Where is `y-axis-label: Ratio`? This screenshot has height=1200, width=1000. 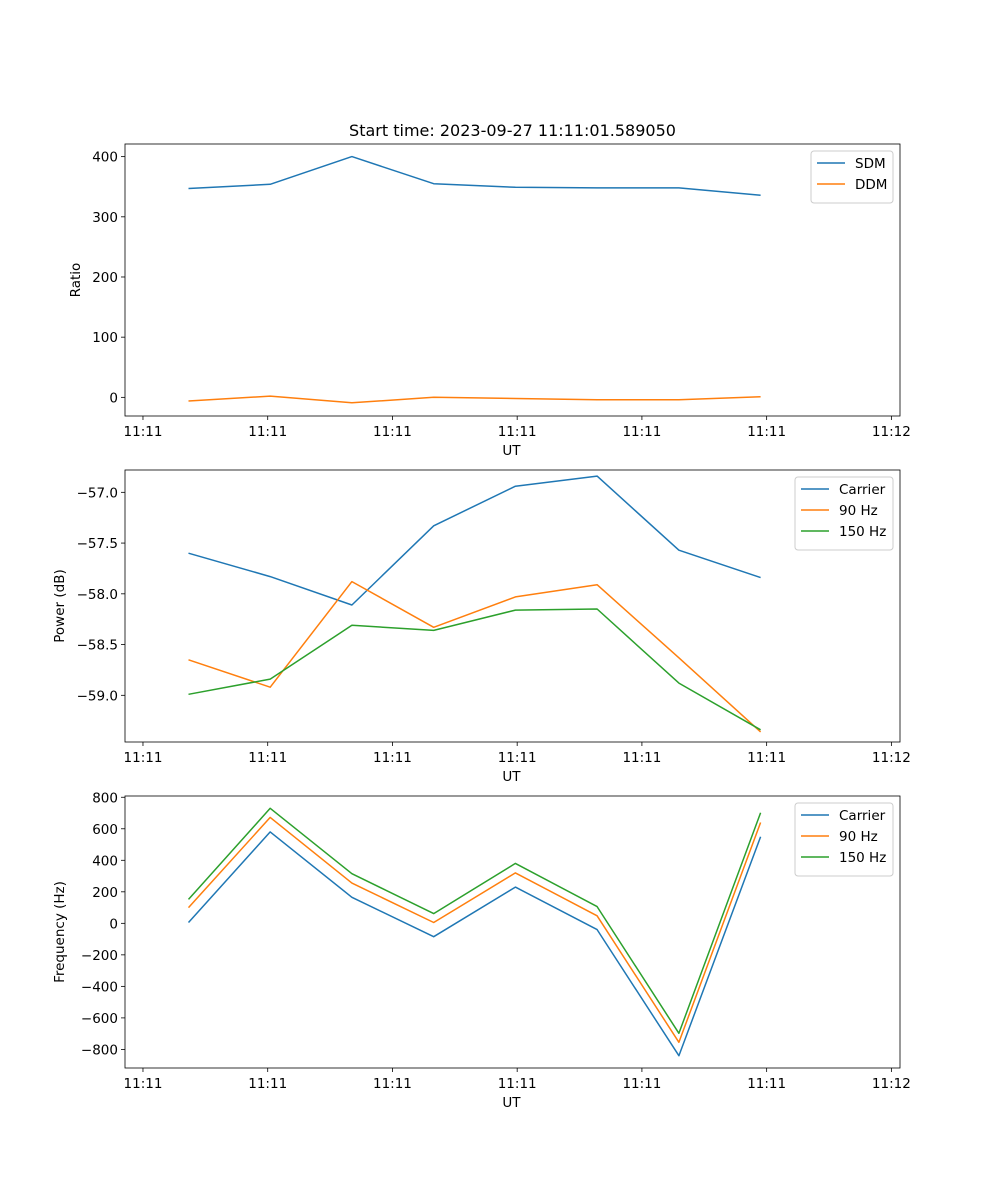
y-axis-label: Ratio is located at coordinates (76, 280).